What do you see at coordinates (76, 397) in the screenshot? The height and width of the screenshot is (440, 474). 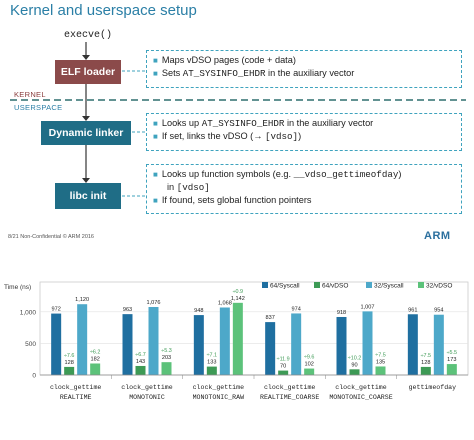 I see `x-tick-sublabel: REALTIME` at bounding box center [76, 397].